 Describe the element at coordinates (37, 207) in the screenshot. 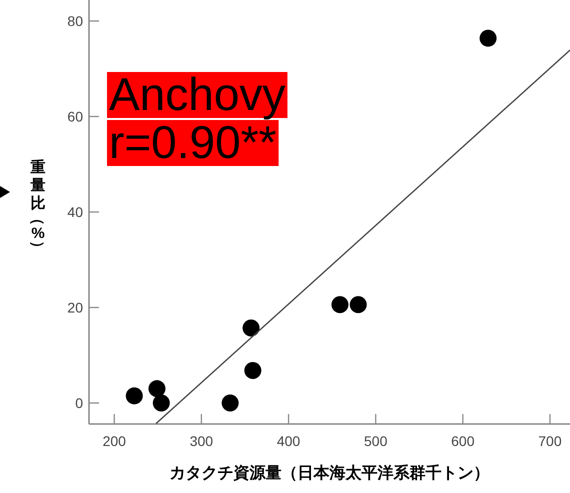

I see `ylabel: 重量比（%）` at that location.